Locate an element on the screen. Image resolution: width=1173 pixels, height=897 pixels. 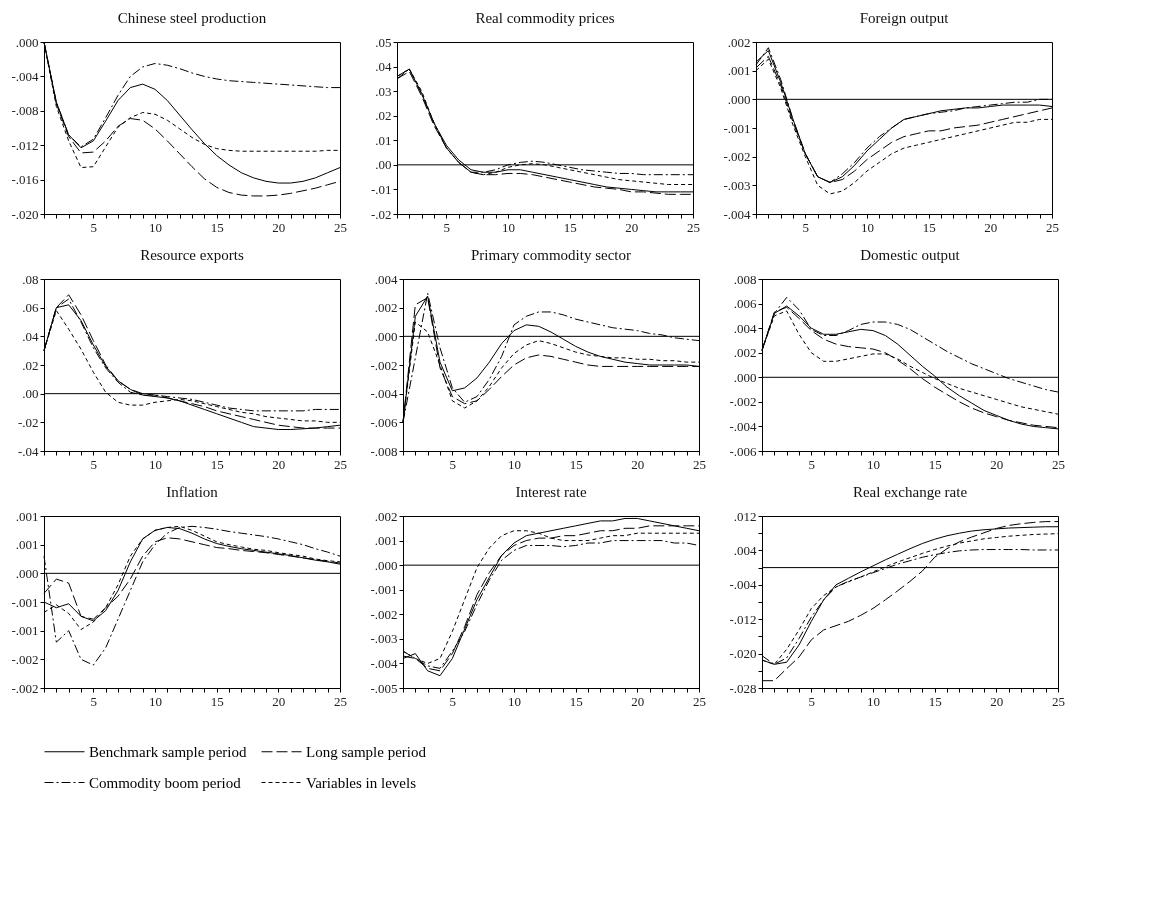
chart-title: Real commodity prices is located at coordinates (545, 18).